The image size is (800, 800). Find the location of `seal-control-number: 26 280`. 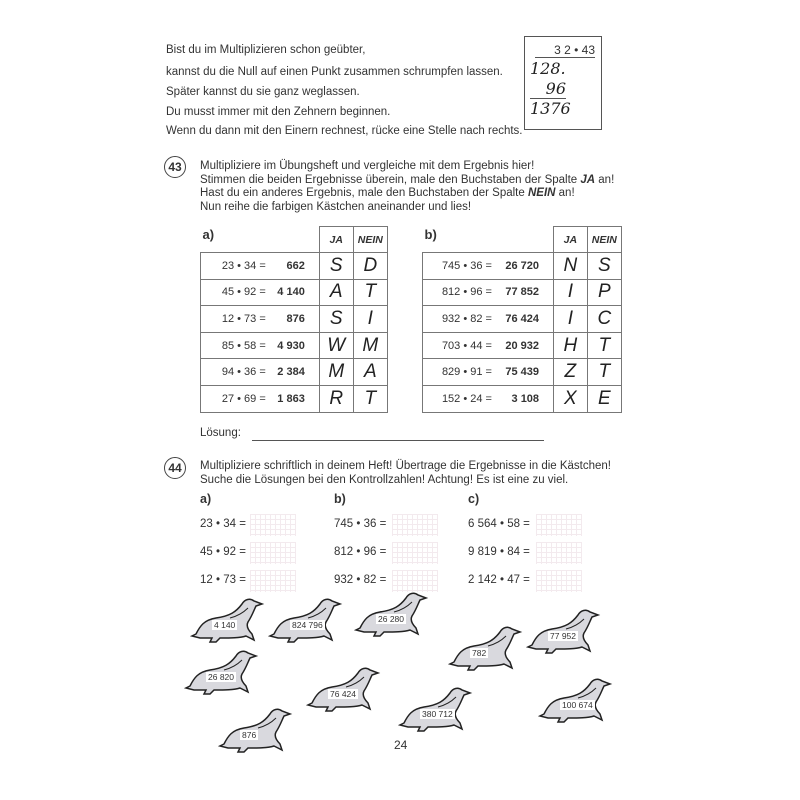

seal-control-number: 26 280 is located at coordinates (393, 615).